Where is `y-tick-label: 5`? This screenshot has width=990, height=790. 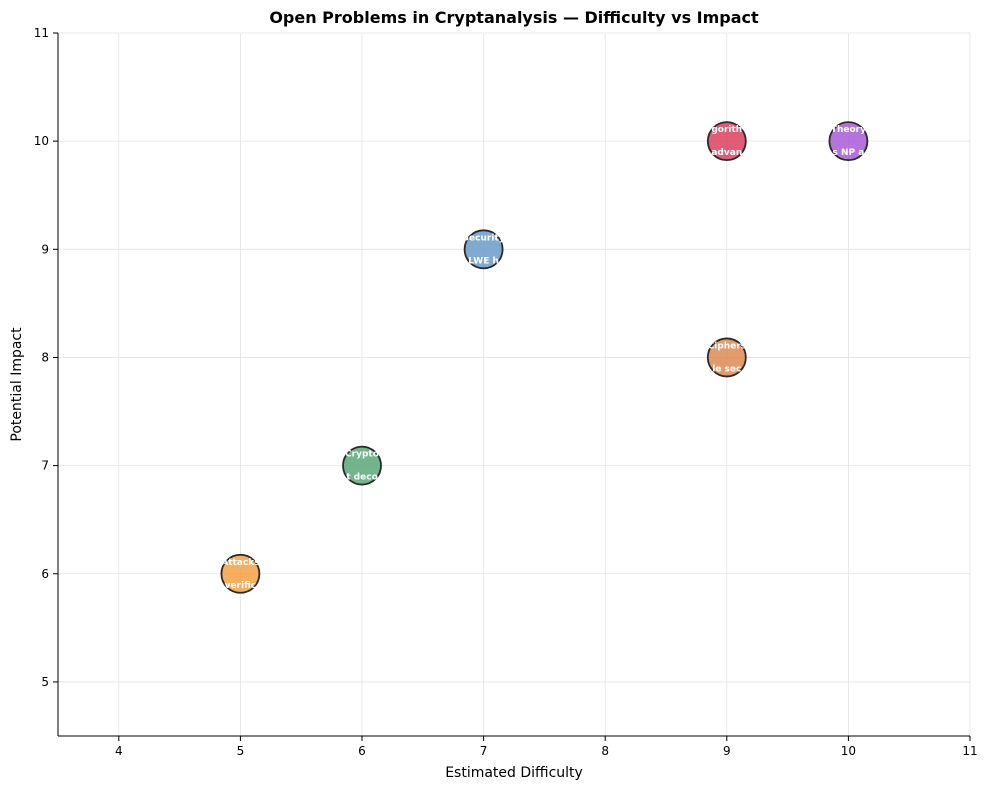
y-tick-label: 5 is located at coordinates (45, 682).